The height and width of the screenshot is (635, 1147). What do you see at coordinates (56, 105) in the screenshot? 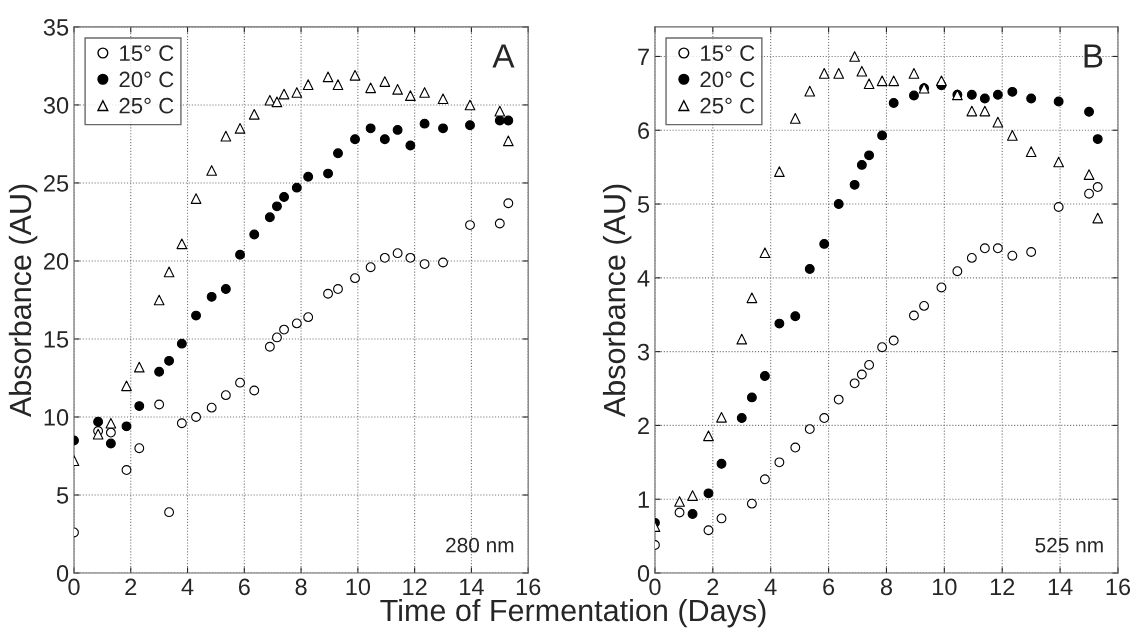
I see `y-tick-label: 30` at bounding box center [56, 105].